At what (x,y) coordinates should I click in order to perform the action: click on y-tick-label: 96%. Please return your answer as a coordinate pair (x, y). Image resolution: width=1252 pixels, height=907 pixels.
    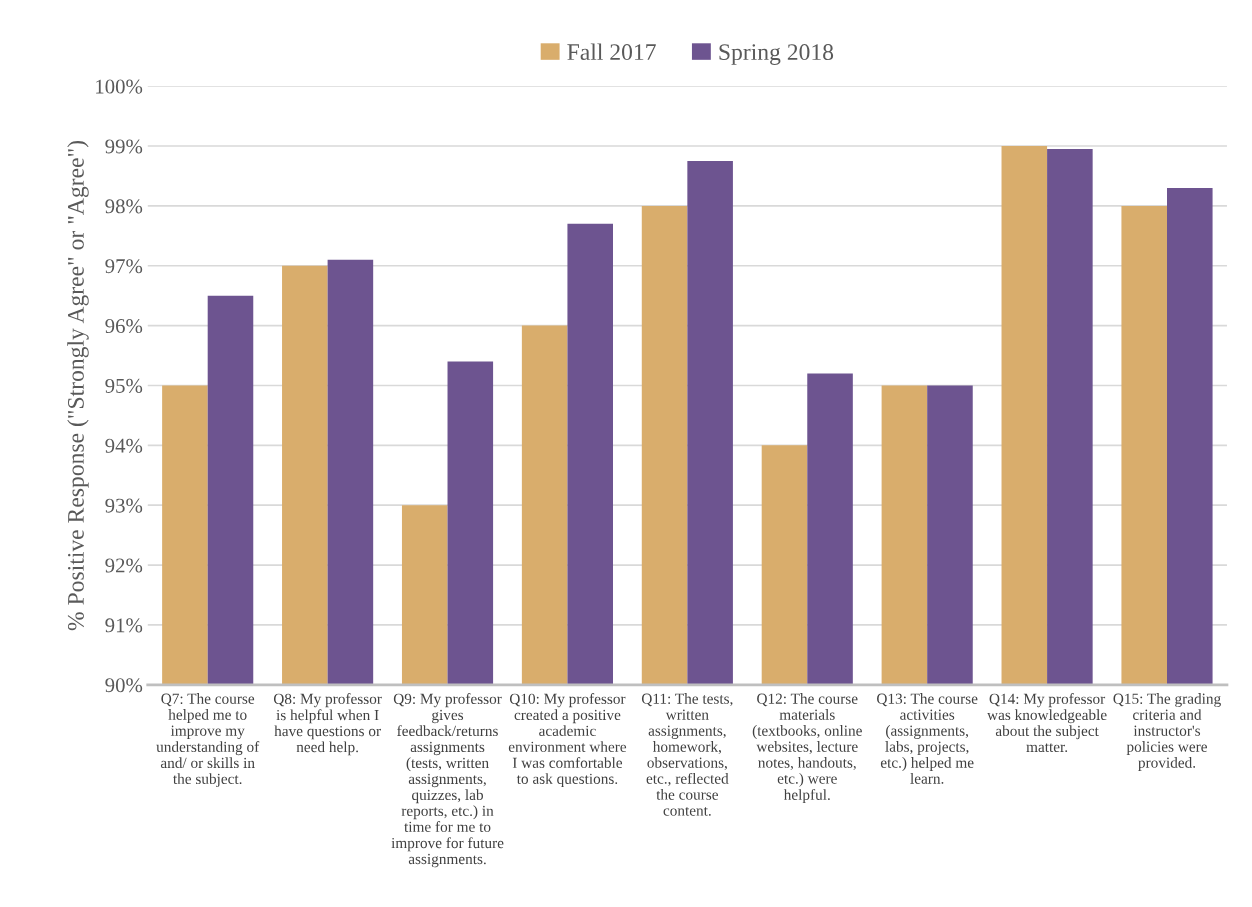
    Looking at the image, I should click on (124, 326).